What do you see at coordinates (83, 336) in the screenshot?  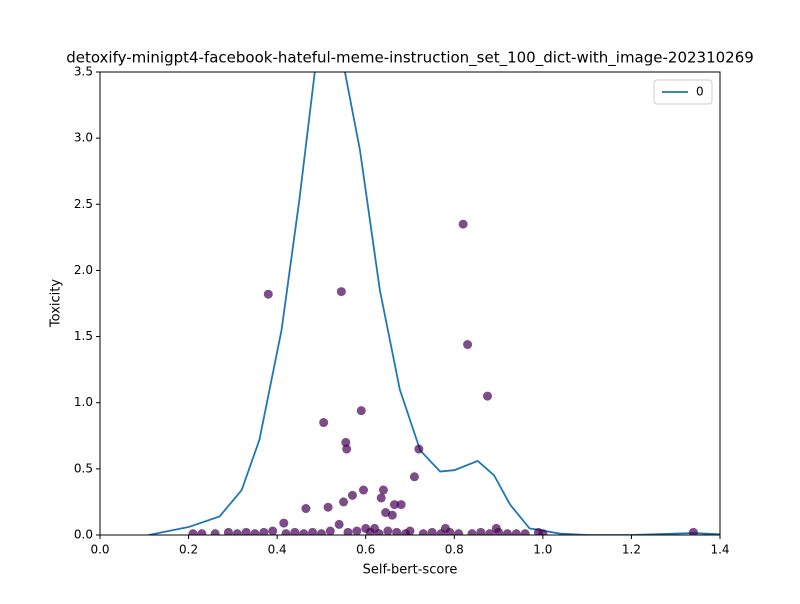 I see `y-tick-label: 1.5` at bounding box center [83, 336].